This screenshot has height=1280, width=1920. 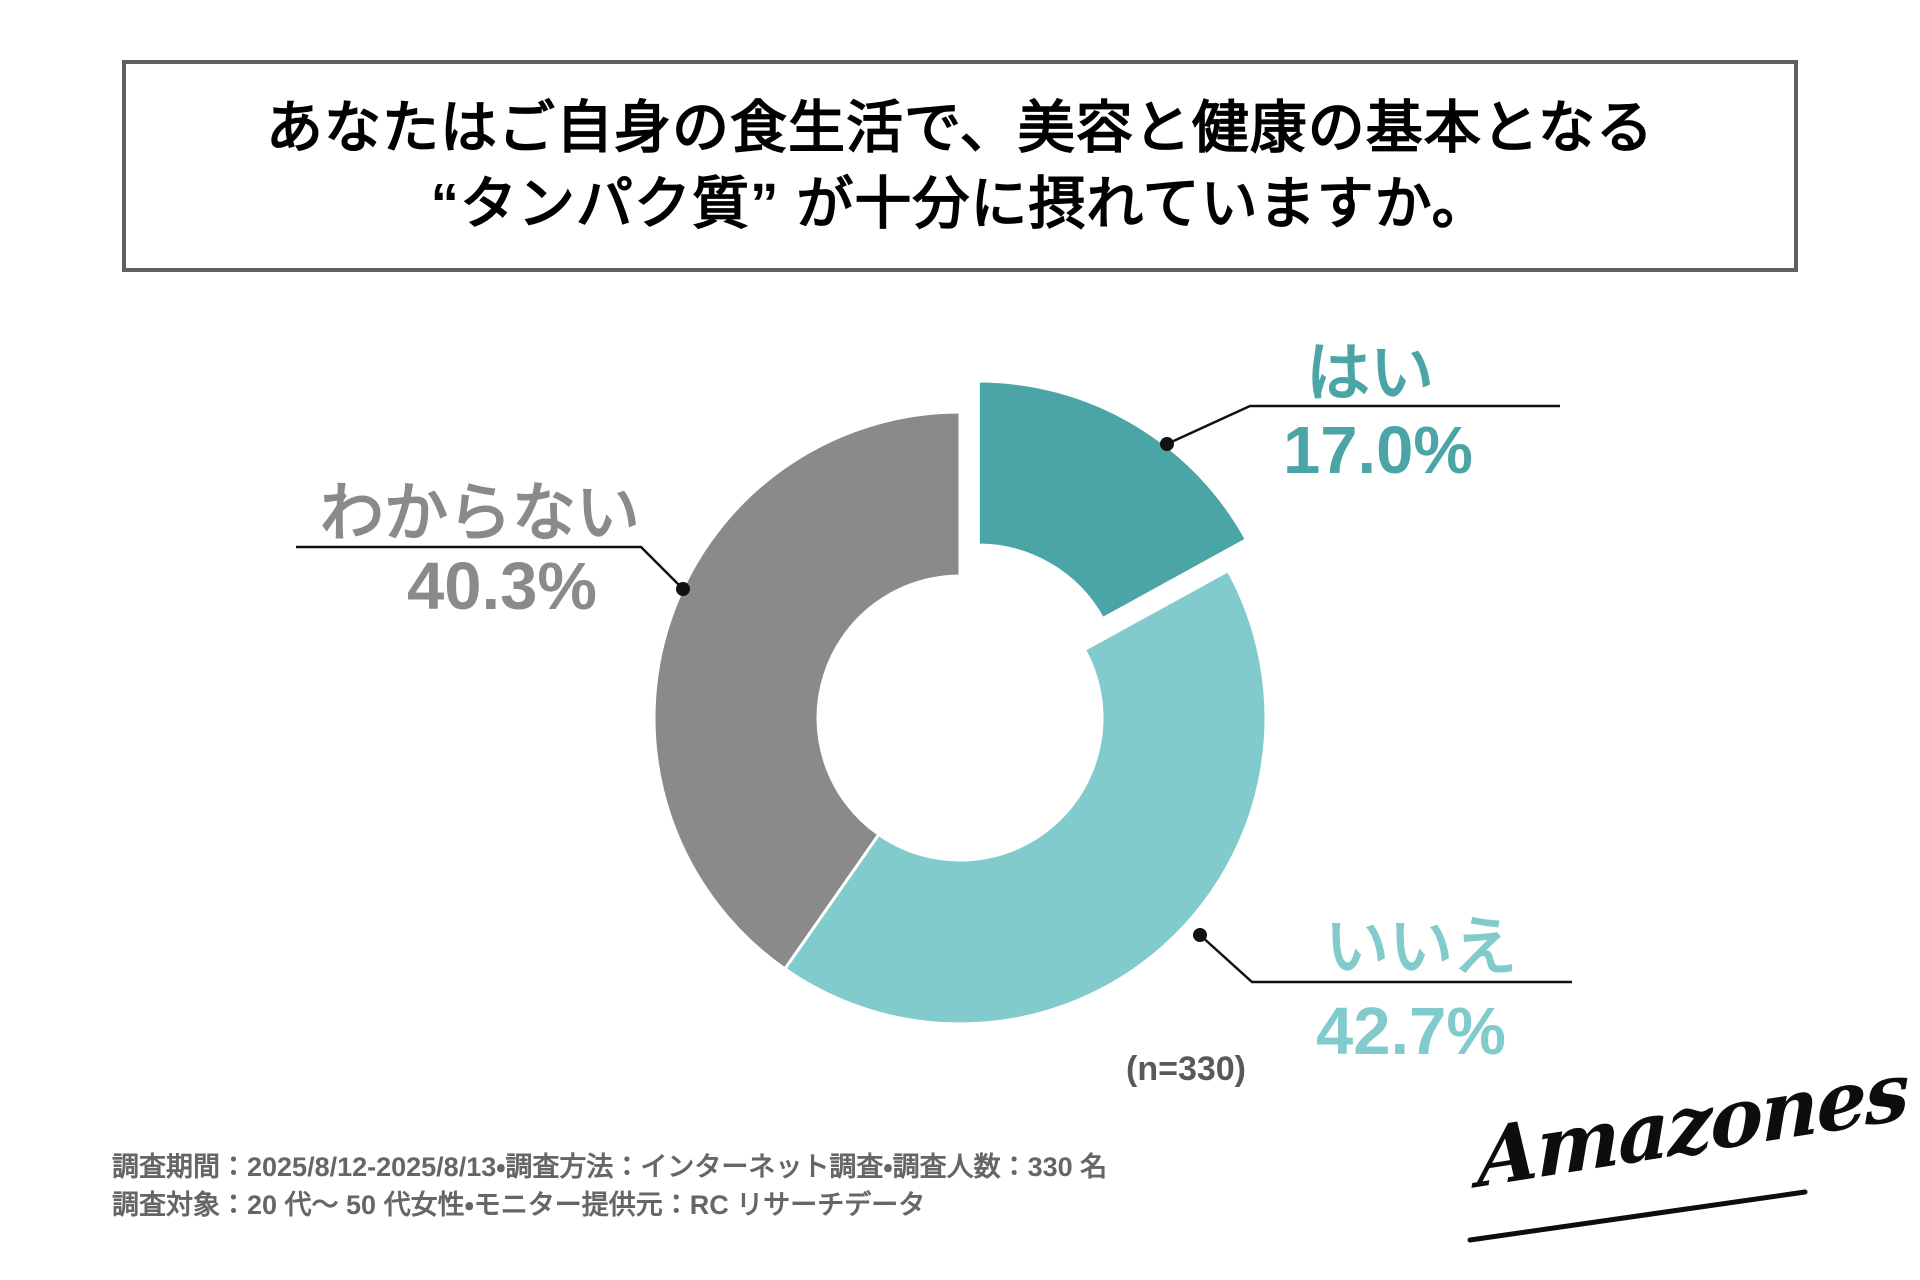 What do you see at coordinates (480, 513) in the screenshot?
I see `callout-label-unknown: わからない` at bounding box center [480, 513].